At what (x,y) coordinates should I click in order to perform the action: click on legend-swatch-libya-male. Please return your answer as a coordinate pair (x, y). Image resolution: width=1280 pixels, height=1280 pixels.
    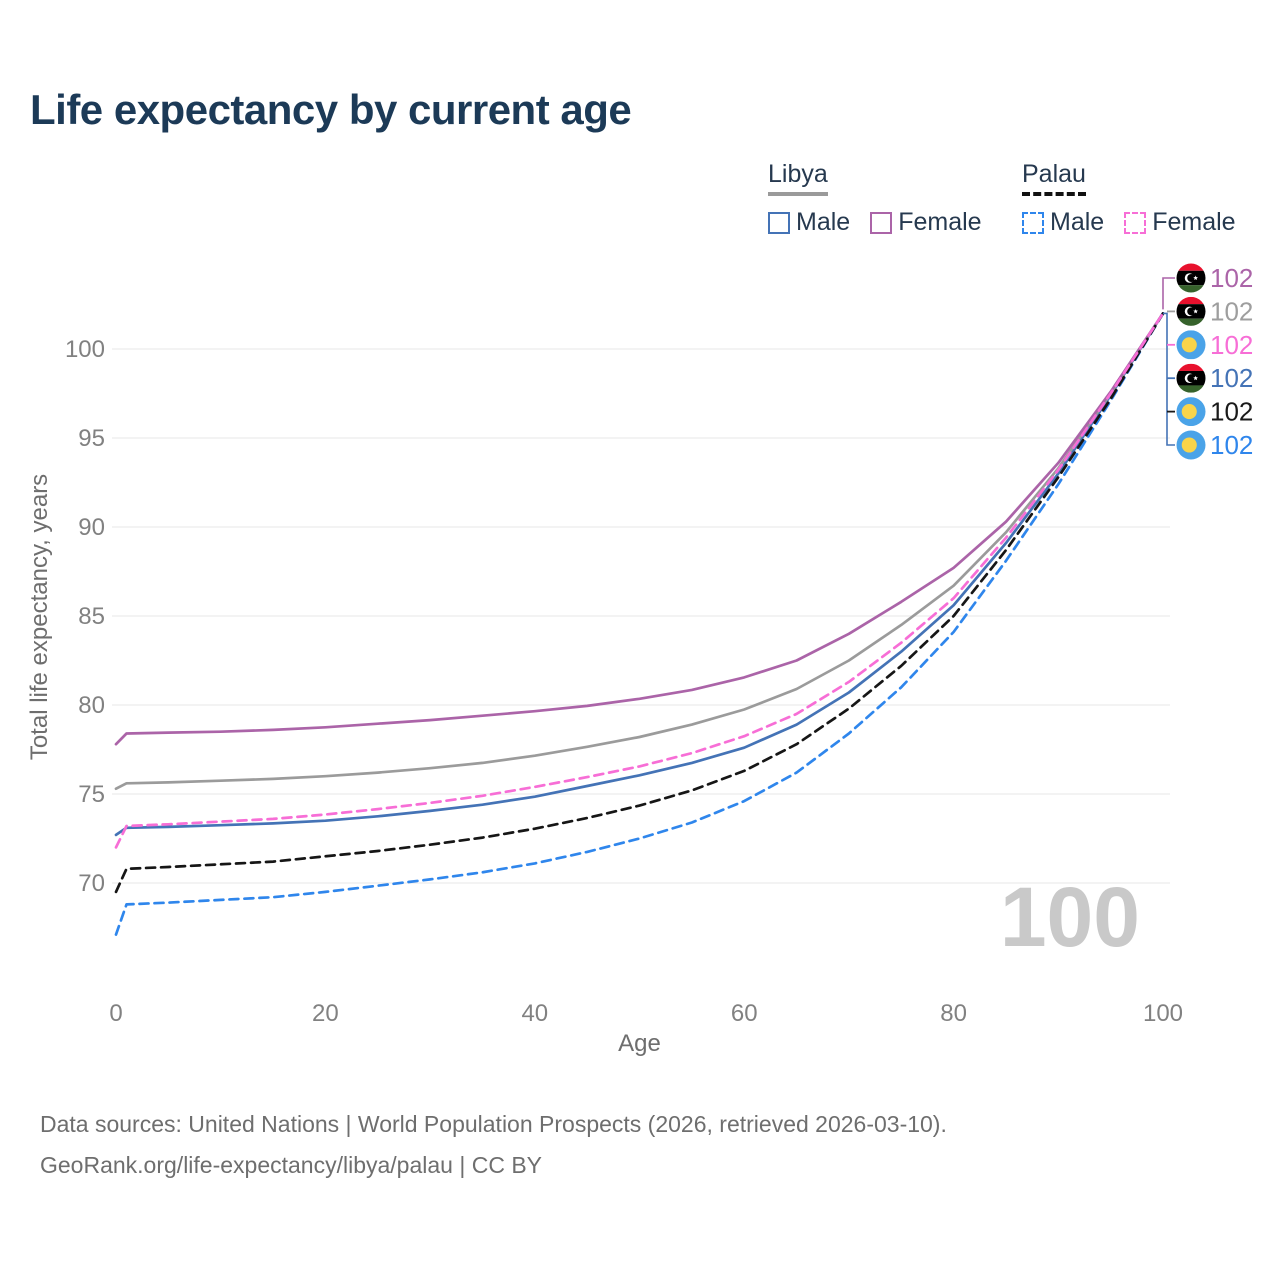
    Looking at the image, I should click on (779, 222).